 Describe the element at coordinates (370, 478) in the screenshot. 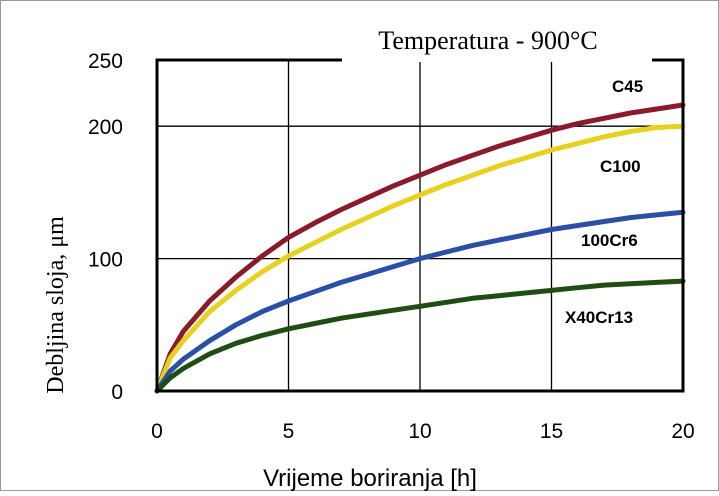

I see `x-axis-label: Vrijeme boriranja [h]` at that location.